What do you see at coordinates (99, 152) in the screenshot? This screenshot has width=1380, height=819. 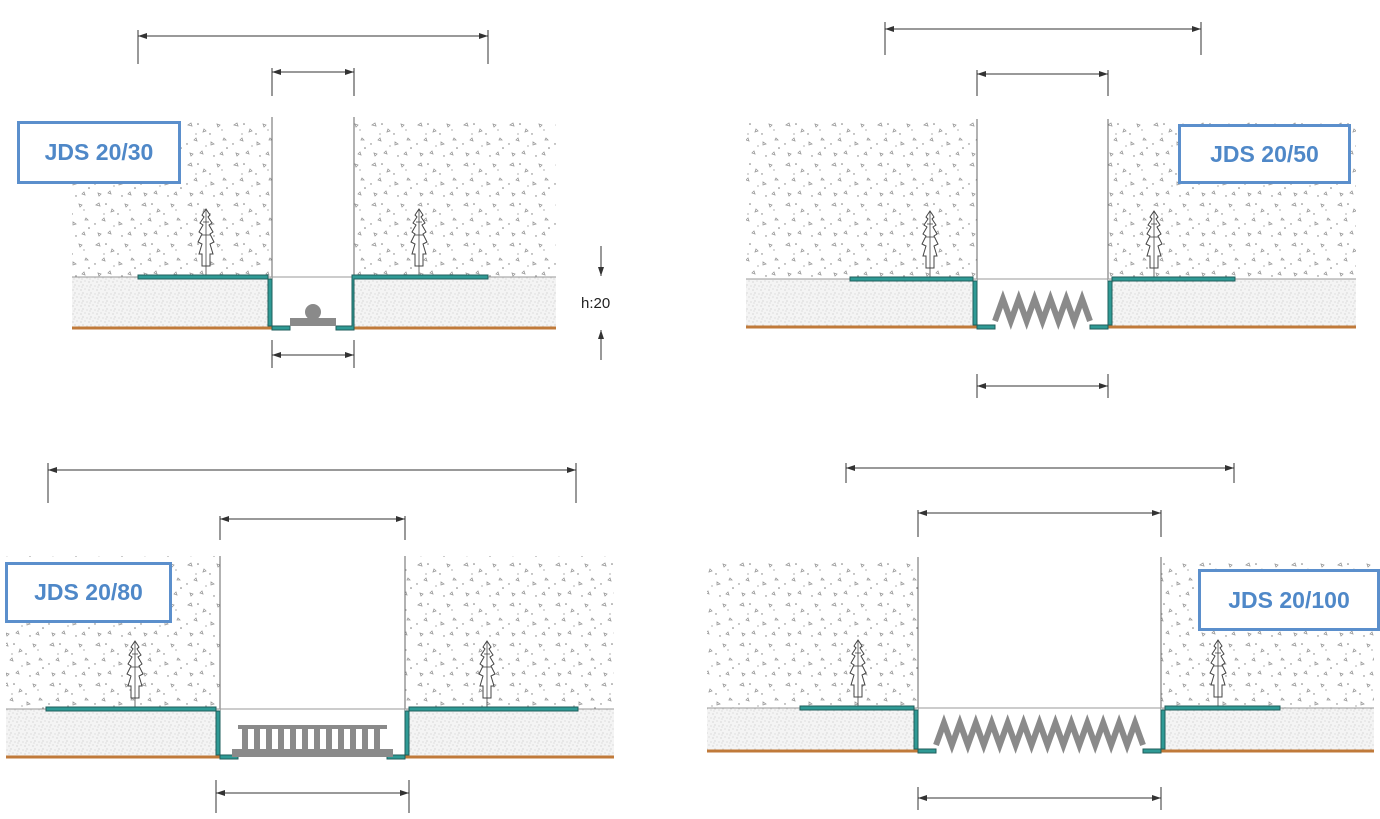 I see `detail-label-jds-20-30: JDS 20/30` at bounding box center [99, 152].